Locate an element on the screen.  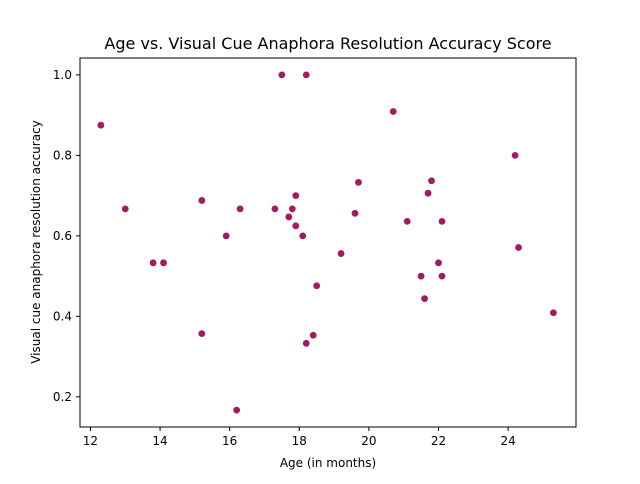
x-tick-label: 14 is located at coordinates (159, 441).